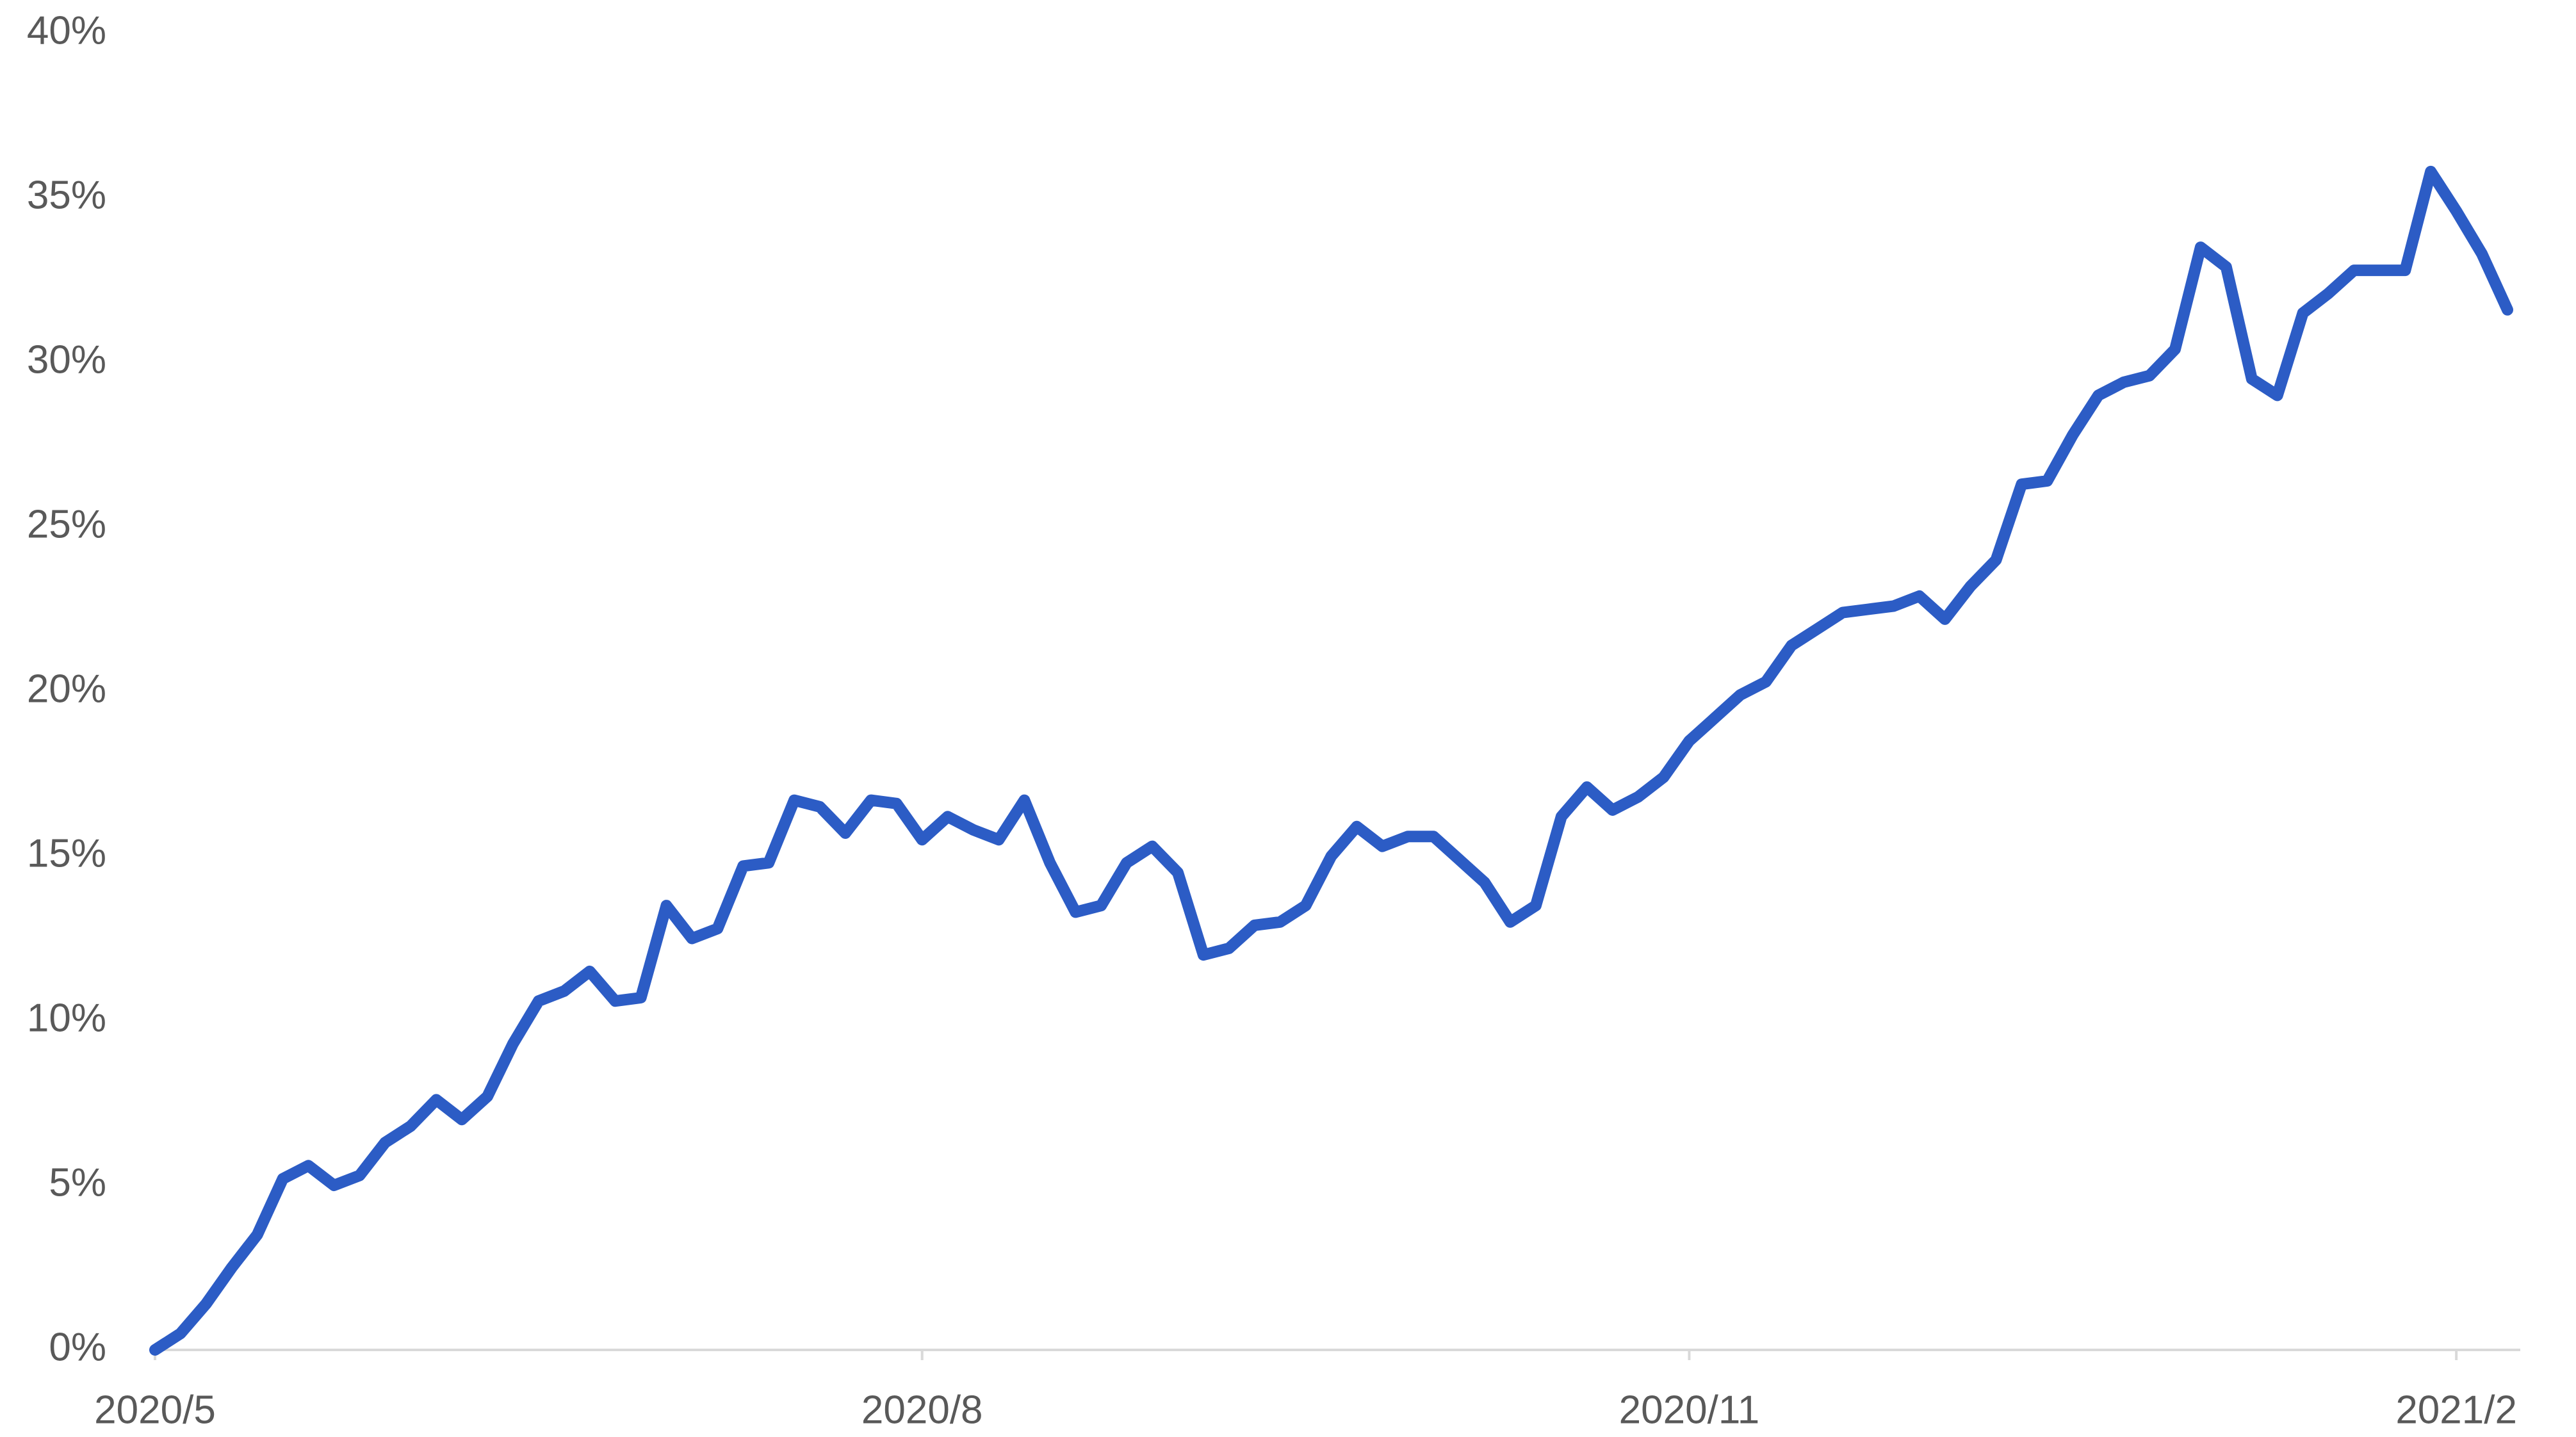 The image size is (2576, 1437). Describe the element at coordinates (2456, 1410) in the screenshot. I see `x-tick-label: 2021/2` at that location.